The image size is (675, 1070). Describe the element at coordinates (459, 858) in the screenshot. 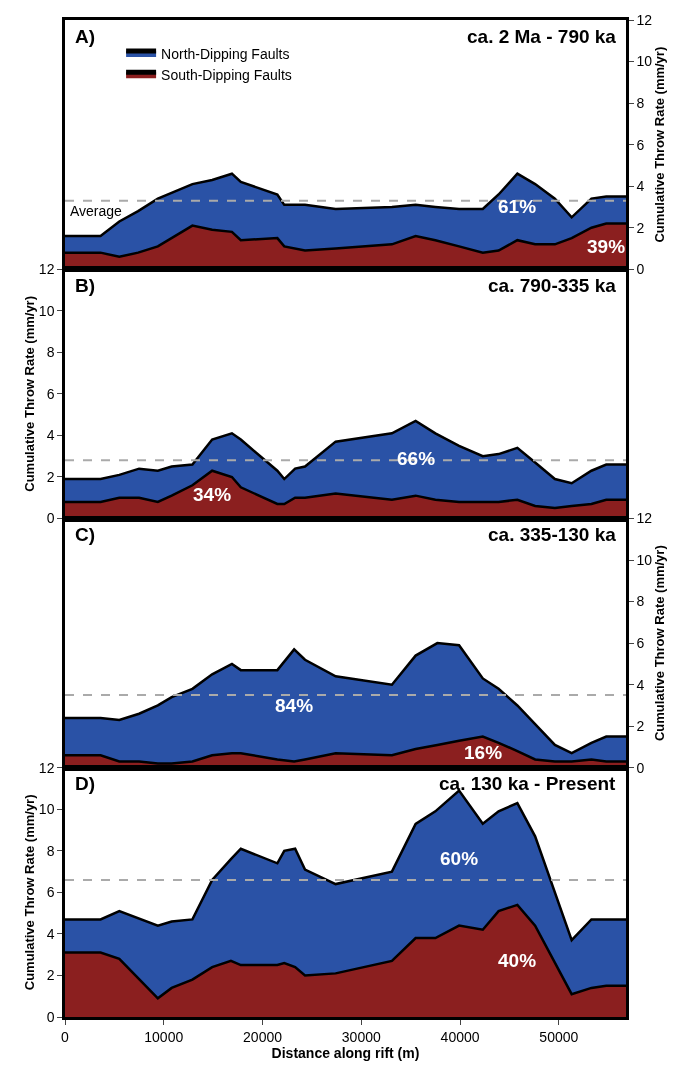

I see `annotation: 60%` at that location.